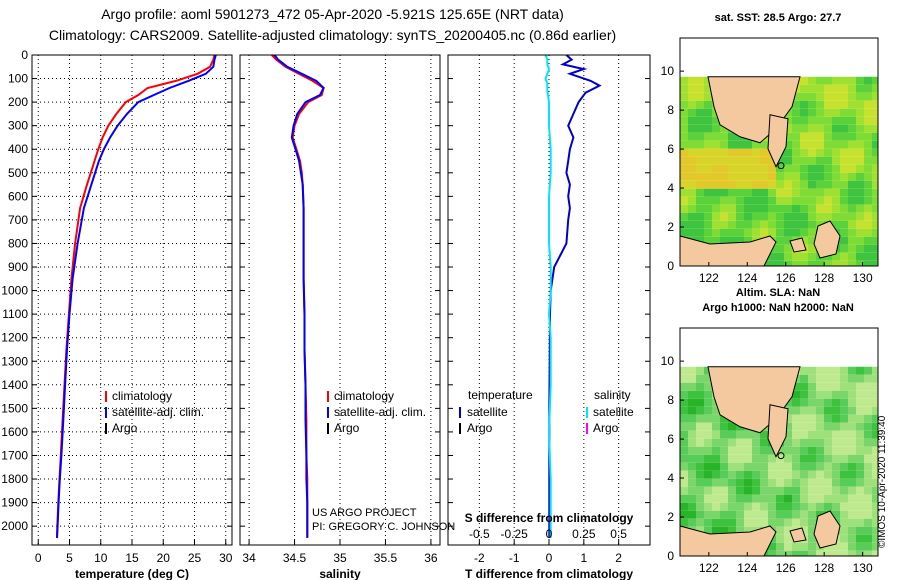 This screenshot has height=580, width=900. What do you see at coordinates (779, 152) in the screenshot?
I see `map-border` at bounding box center [779, 152].